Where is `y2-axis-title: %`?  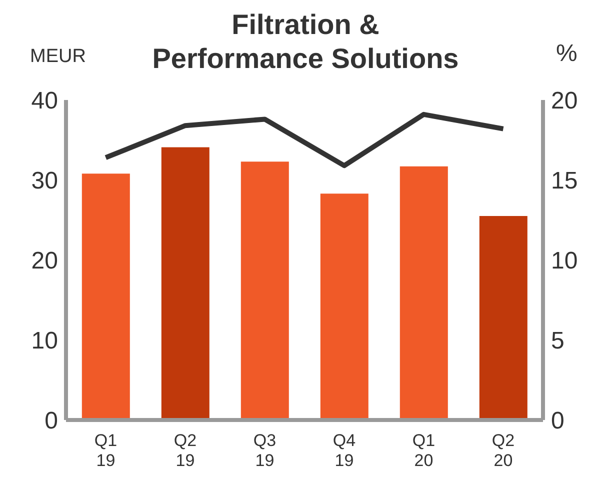
y2-axis-title: % is located at coordinates (567, 54).